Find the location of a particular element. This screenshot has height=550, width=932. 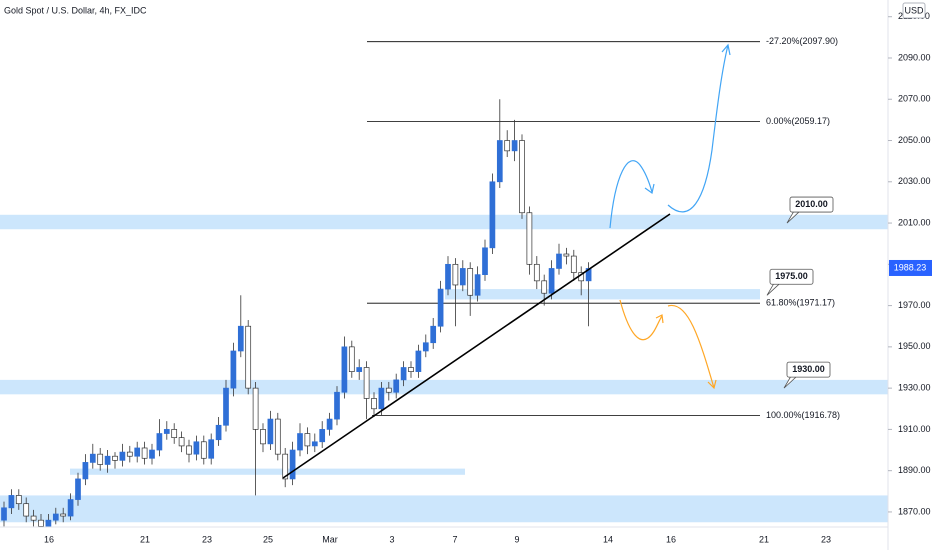

last-price-label: 1988.23 is located at coordinates (910, 267).